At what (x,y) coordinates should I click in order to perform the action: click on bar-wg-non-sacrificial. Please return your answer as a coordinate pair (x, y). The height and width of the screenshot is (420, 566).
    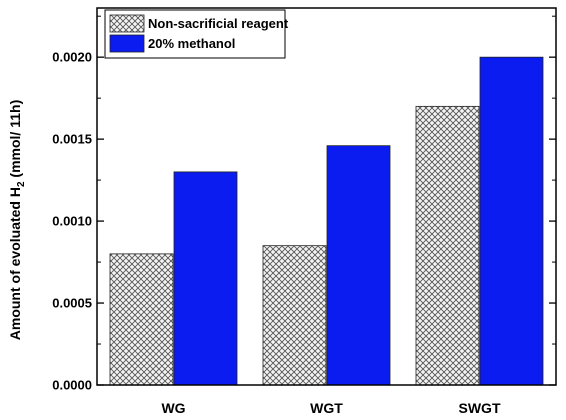
    Looking at the image, I should click on (141, 319).